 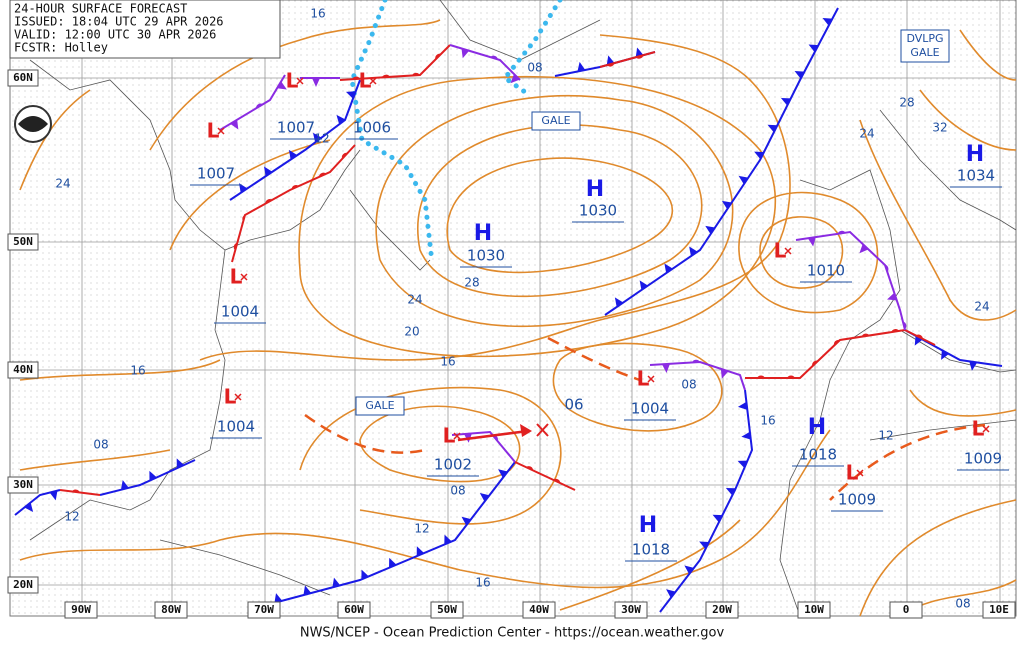 I want to click on ice-edge, so click(x=456, y=132).